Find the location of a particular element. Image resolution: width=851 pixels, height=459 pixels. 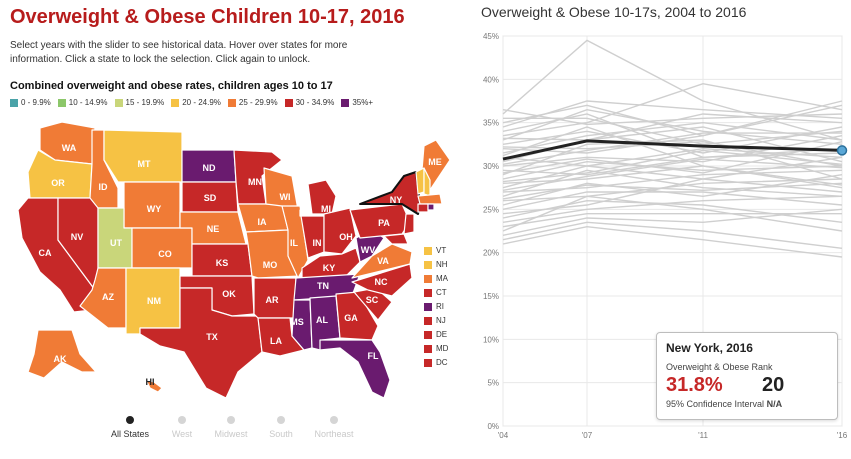

region-label: West is located at coordinates (182, 434).